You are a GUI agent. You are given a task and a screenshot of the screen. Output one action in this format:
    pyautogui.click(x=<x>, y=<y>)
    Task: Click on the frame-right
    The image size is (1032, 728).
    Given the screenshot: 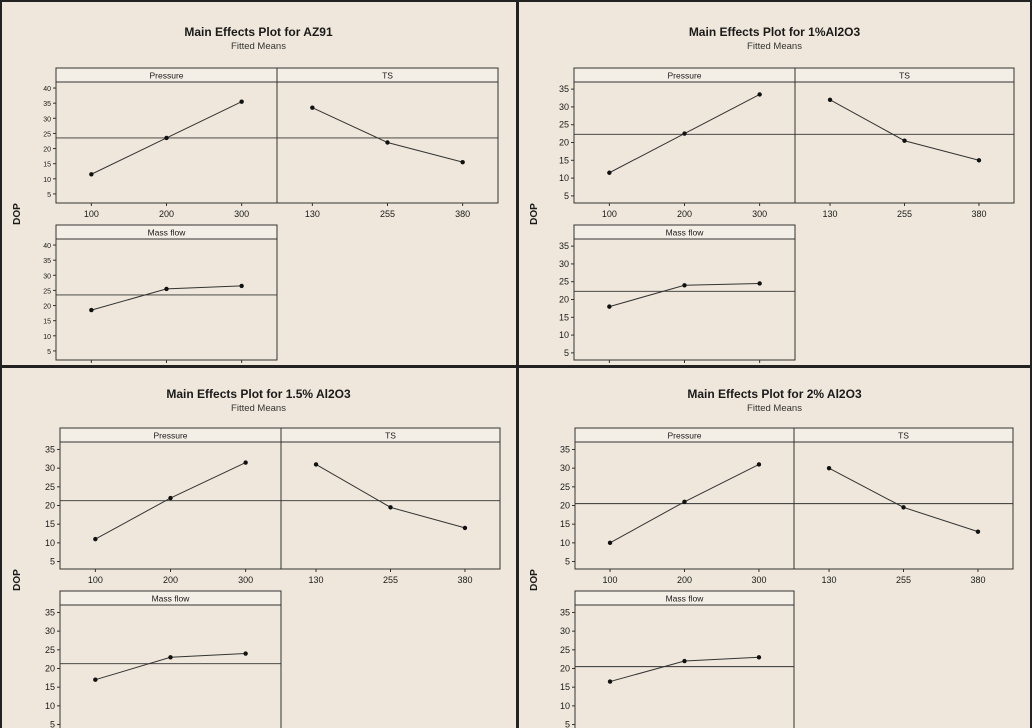 What is the action you would take?
    pyautogui.click(x=1031, y=364)
    